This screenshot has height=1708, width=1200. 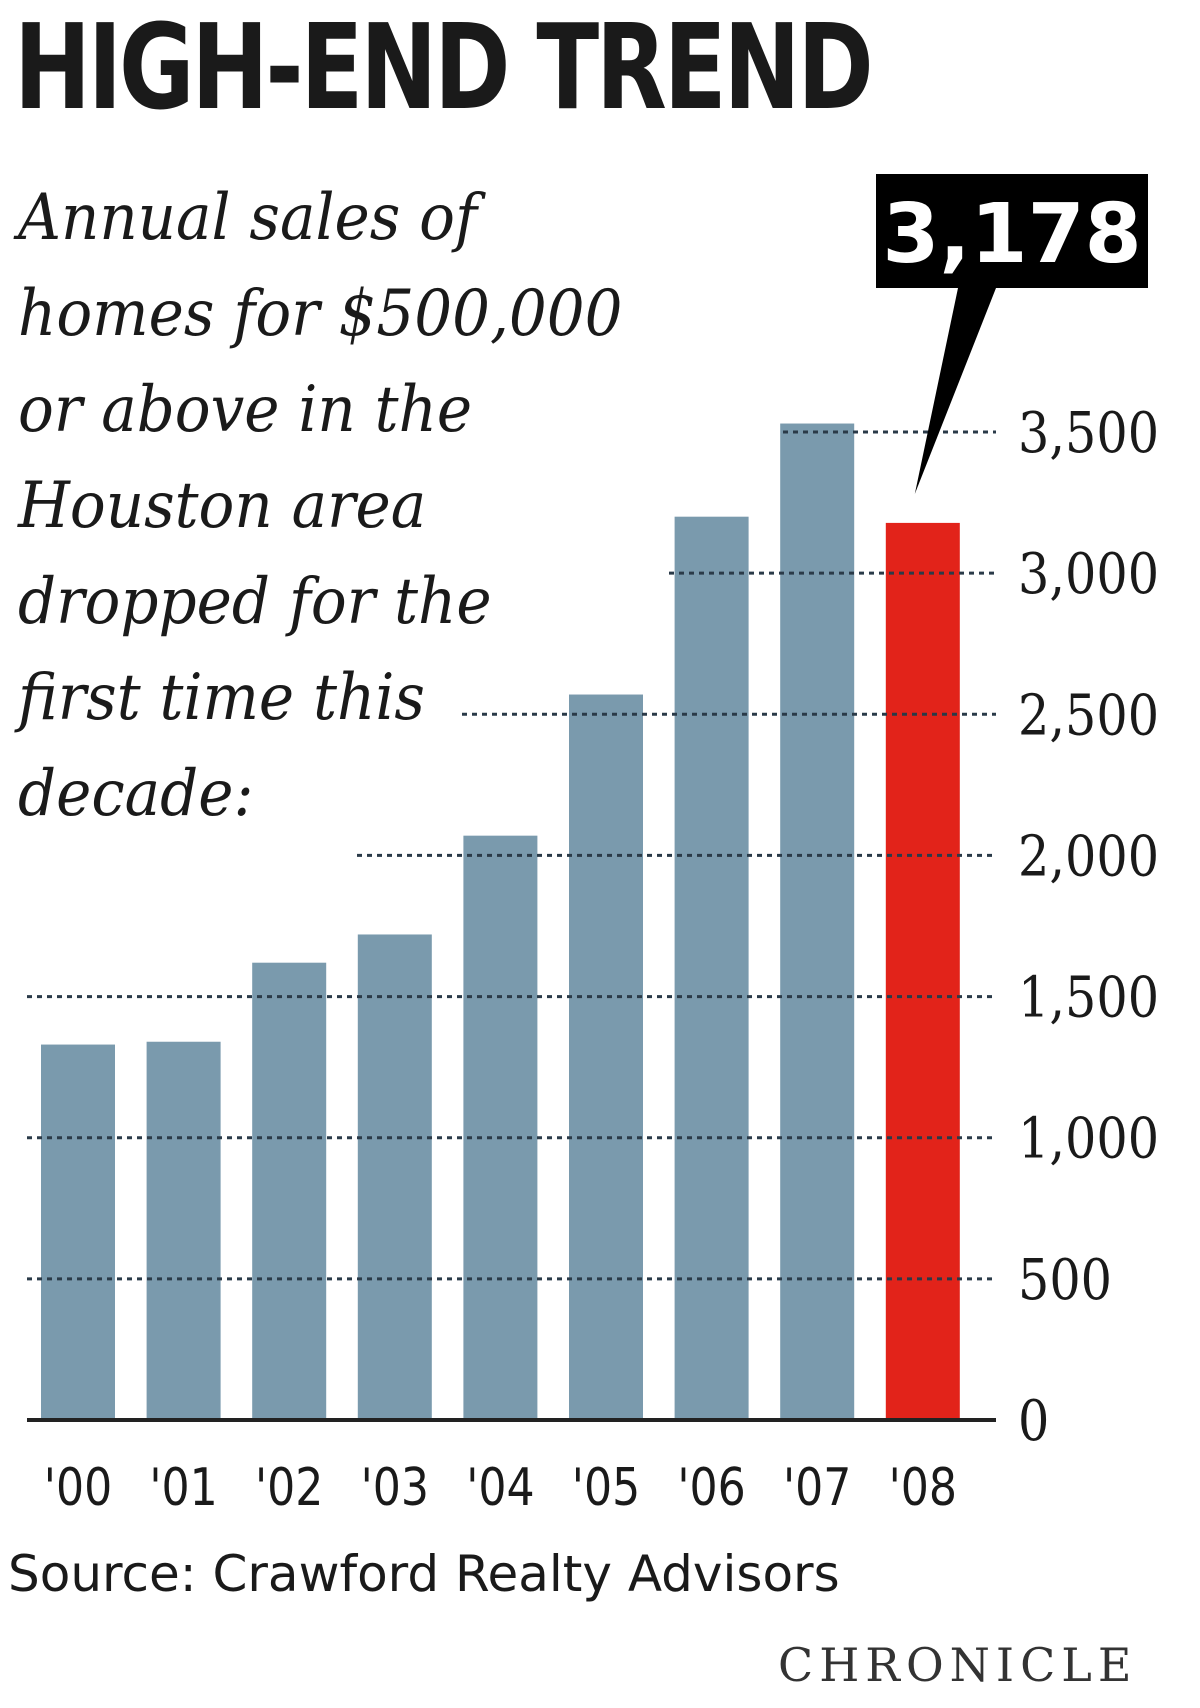 What do you see at coordinates (1088, 1139) in the screenshot?
I see `y-tick-label: 1,000` at bounding box center [1088, 1139].